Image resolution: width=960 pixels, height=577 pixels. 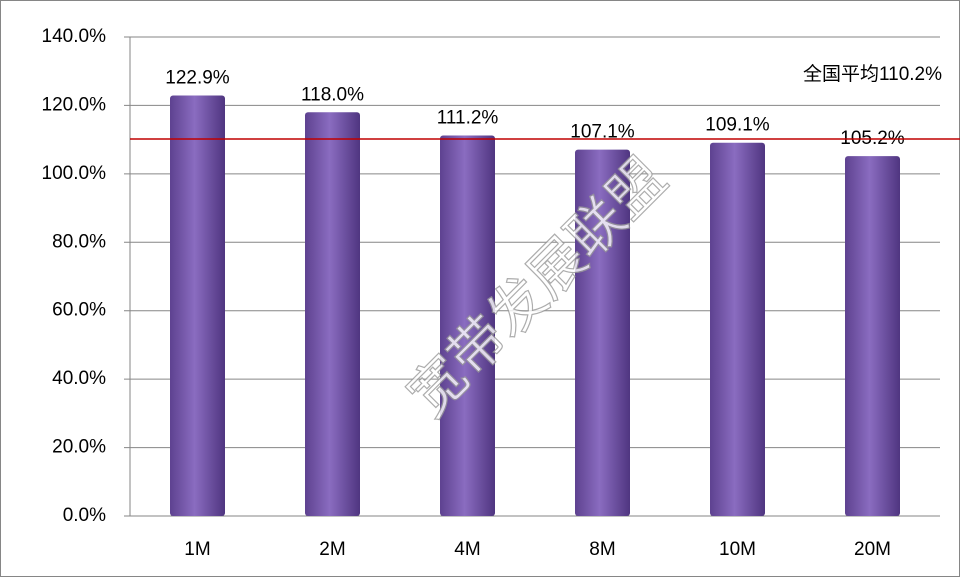 I want to click on y-tick-label: 100.0%, so click(x=74, y=173).